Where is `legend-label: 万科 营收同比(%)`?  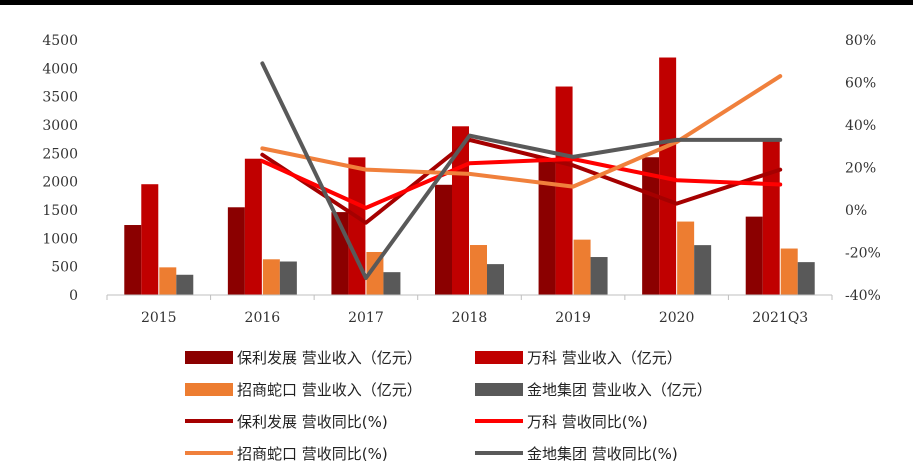
legend-label: 万科 营收同比(%) is located at coordinates (587, 421).